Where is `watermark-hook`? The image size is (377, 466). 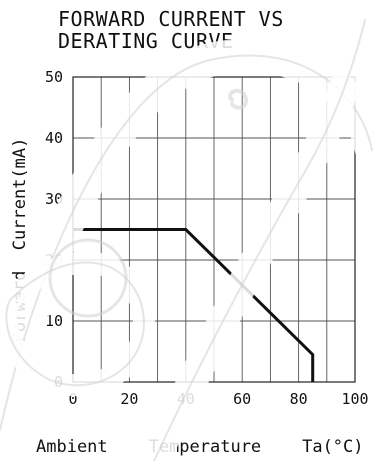 watermark-hook is located at coordinates (238, 99).